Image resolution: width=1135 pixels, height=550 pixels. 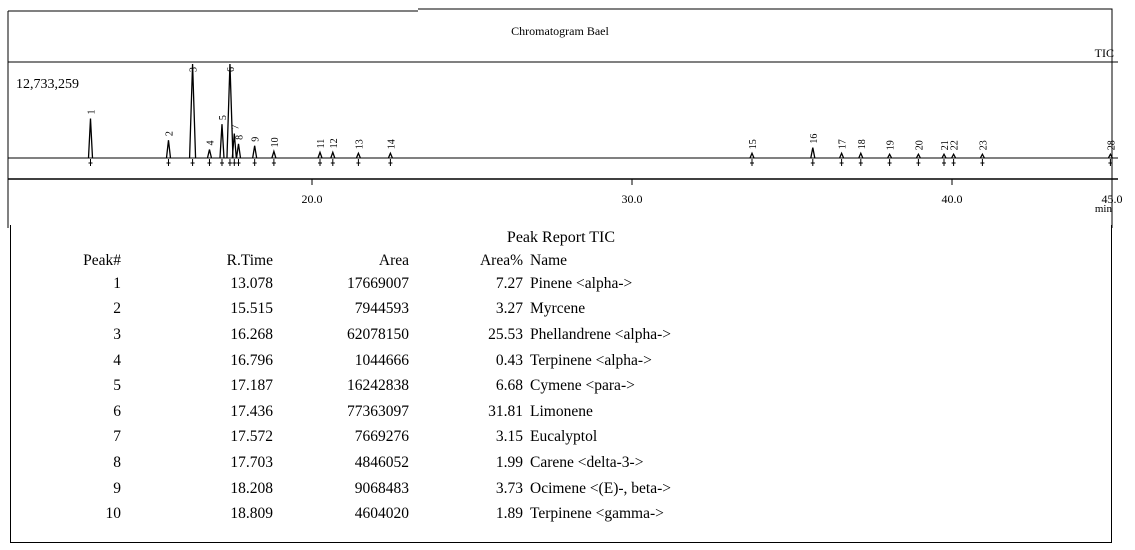 What do you see at coordinates (381, 360) in the screenshot?
I see `cell-area: 1044666` at bounding box center [381, 360].